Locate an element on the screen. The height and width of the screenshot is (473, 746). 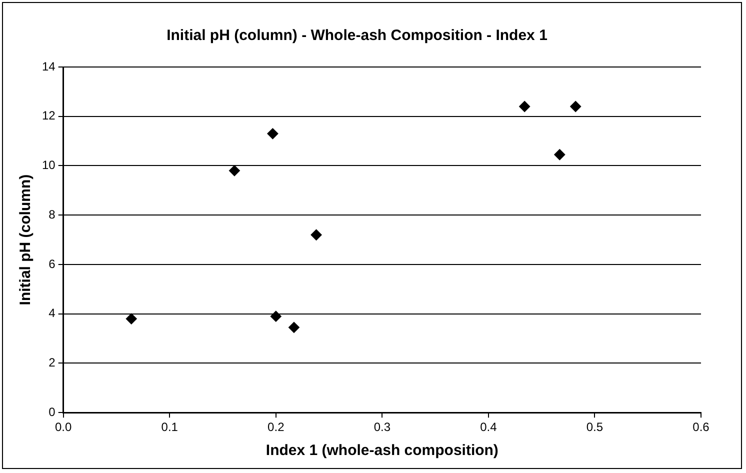
x-axis-title: Index 1 (whole-ash composition) is located at coordinates (382, 451).